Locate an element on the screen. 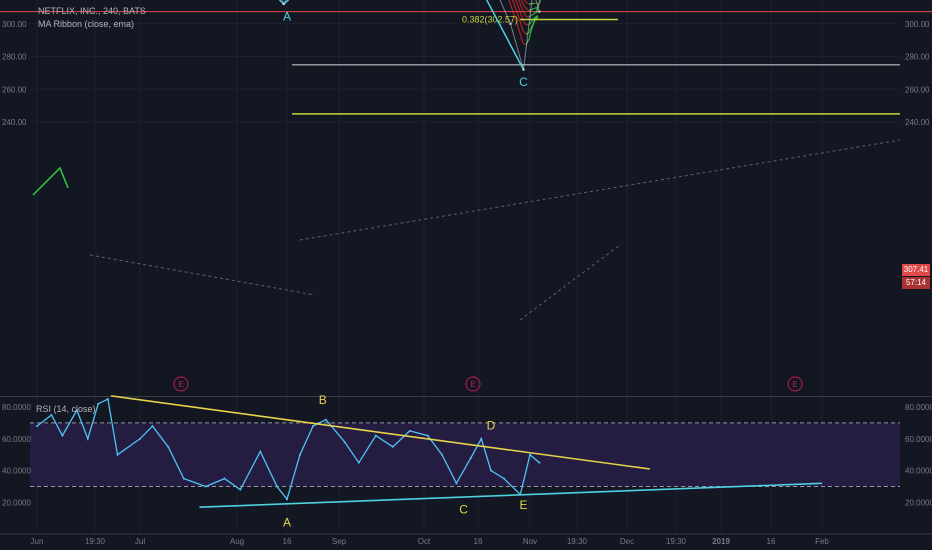 Image resolution: width=932 pixels, height=550 pixels. level-label: 0.382(302.57) is located at coordinates (490, 20).